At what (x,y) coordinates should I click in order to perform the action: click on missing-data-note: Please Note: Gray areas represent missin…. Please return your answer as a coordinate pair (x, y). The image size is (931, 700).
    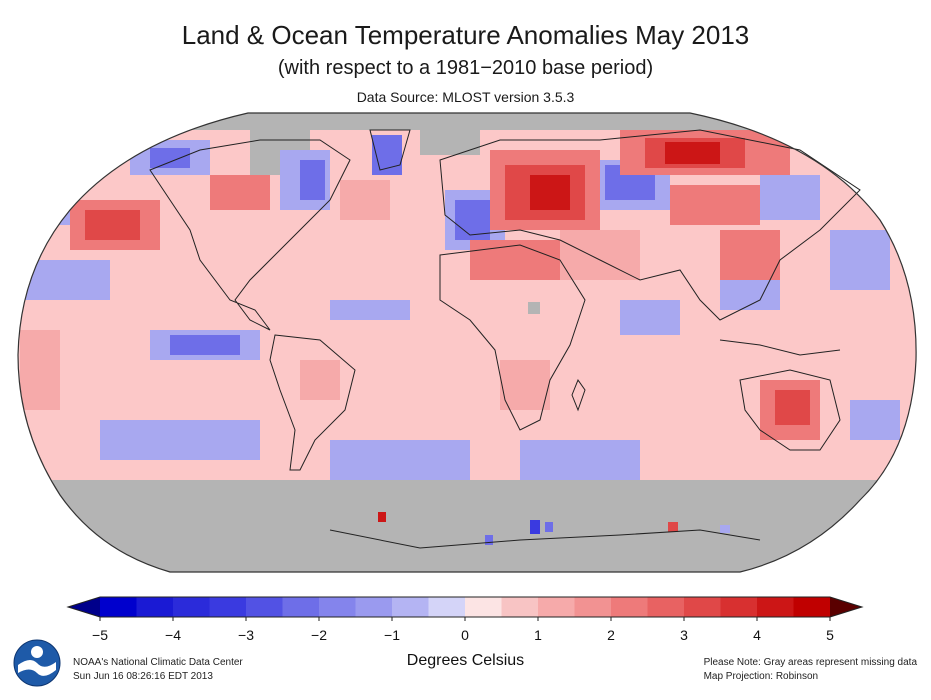
    Looking at the image, I should click on (810, 662).